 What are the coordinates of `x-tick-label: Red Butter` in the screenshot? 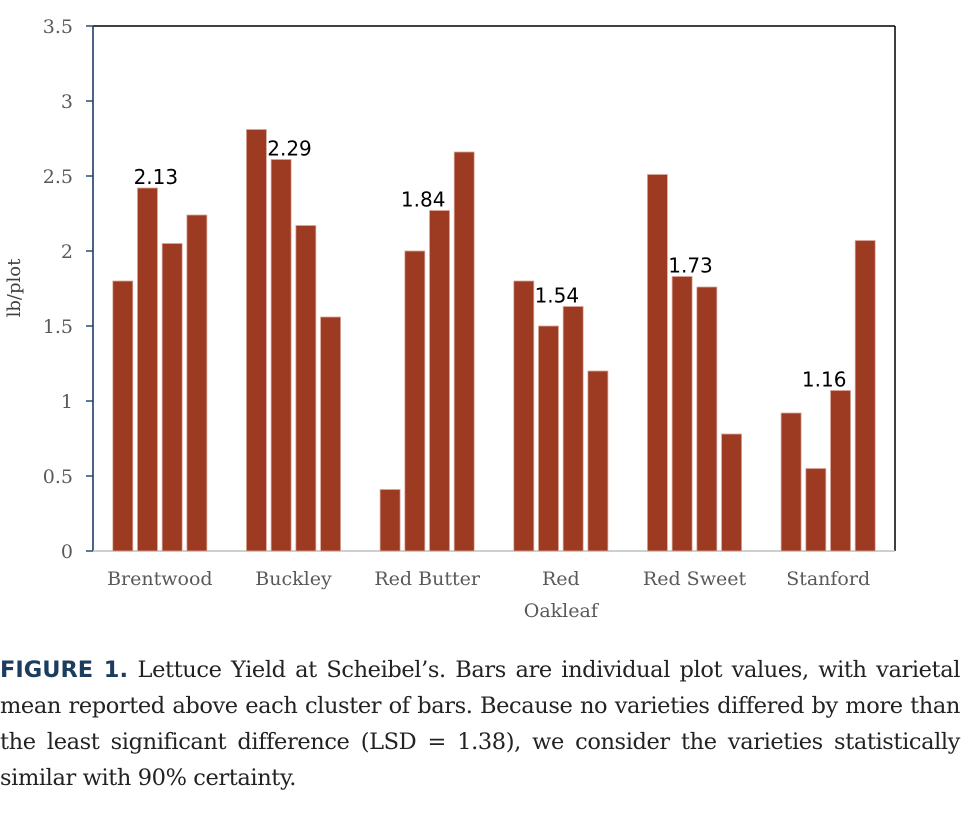 It's located at (427, 579).